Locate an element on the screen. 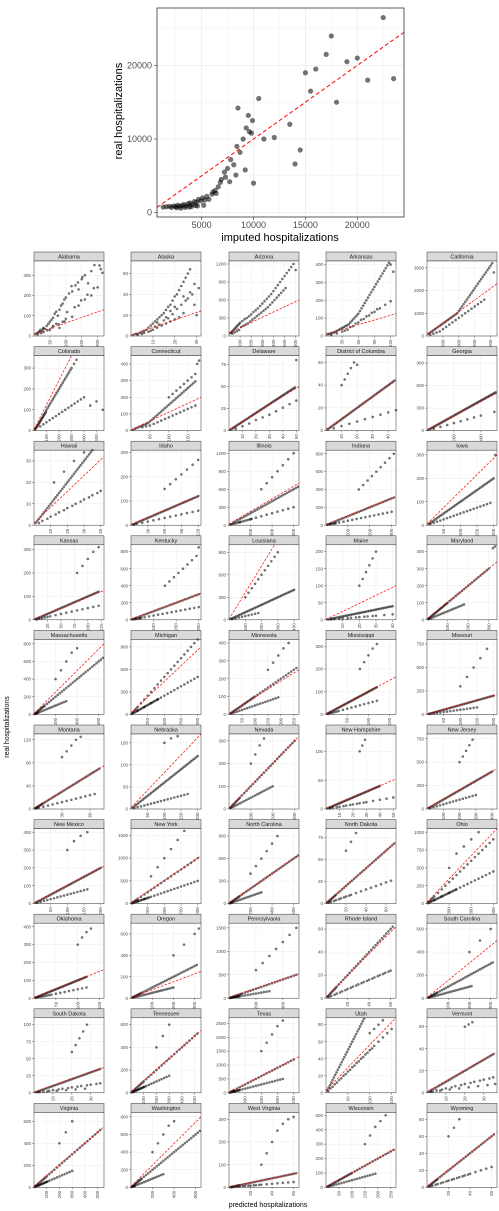 Image resolution: width=499 pixels, height=1211 pixels. facet-y-tick-label: 80 is located at coordinates (422, 1119).